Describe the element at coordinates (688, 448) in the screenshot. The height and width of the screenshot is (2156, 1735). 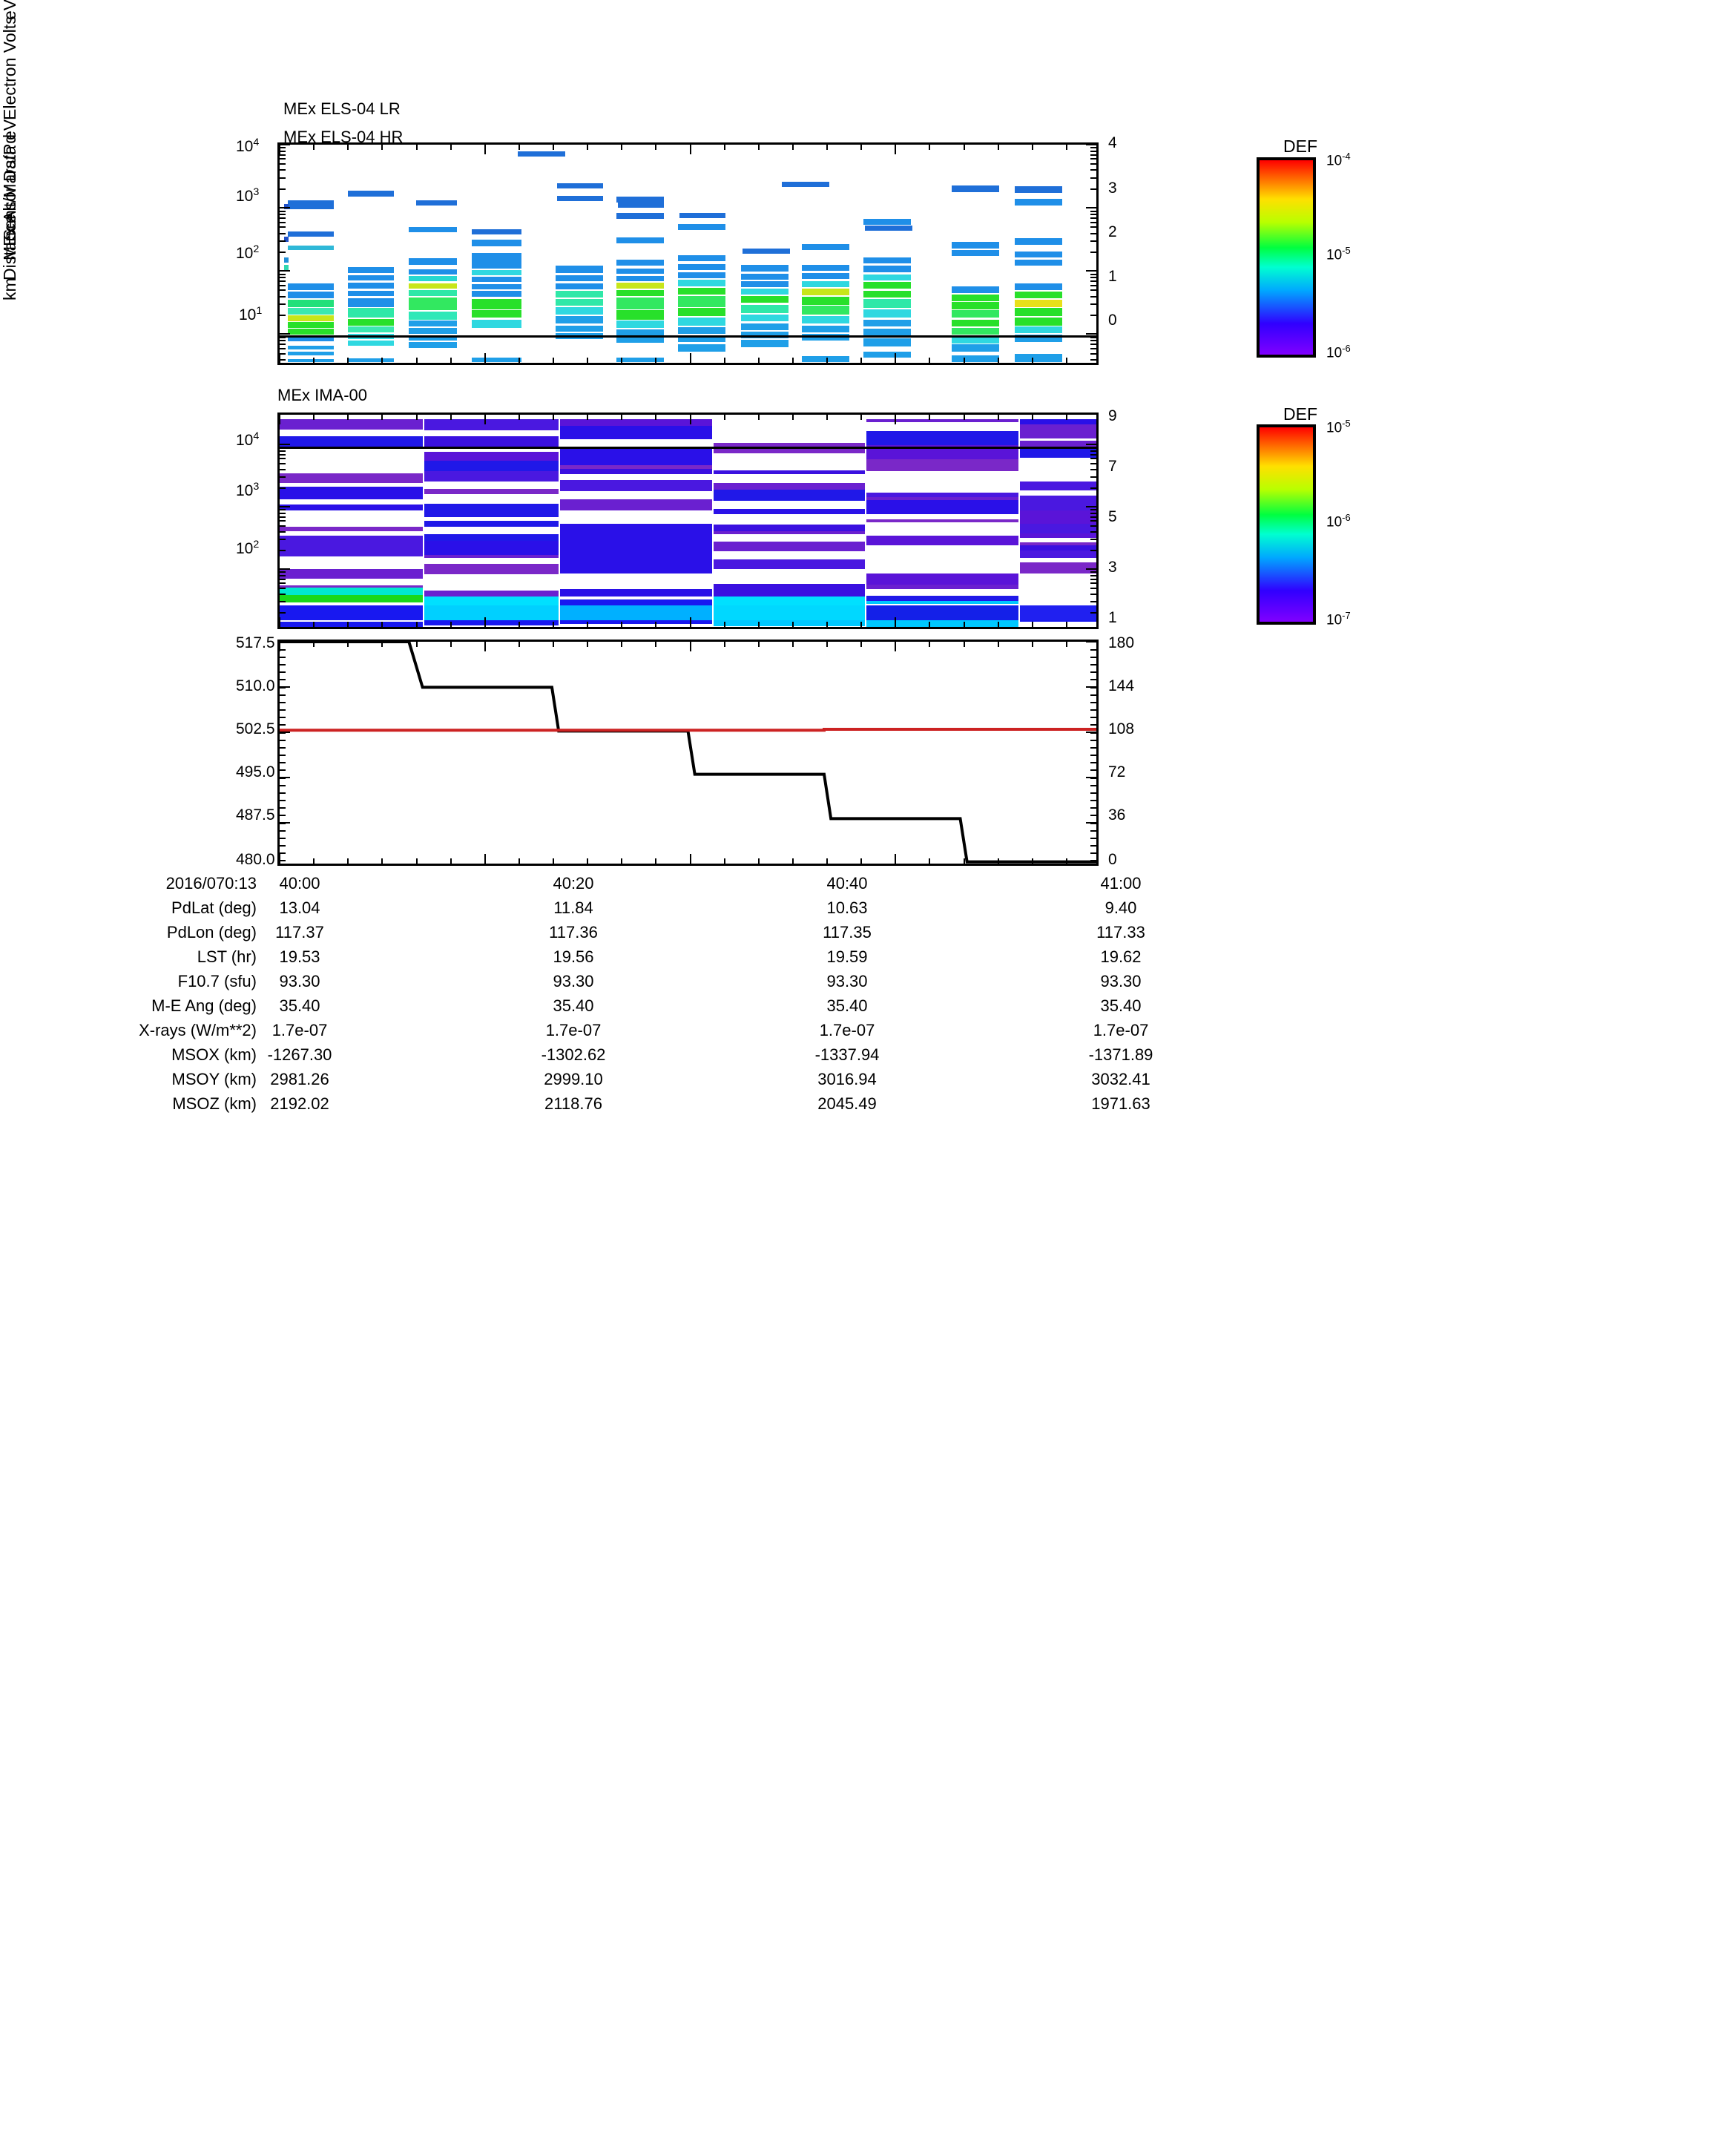
I see `boundary-line` at that location.